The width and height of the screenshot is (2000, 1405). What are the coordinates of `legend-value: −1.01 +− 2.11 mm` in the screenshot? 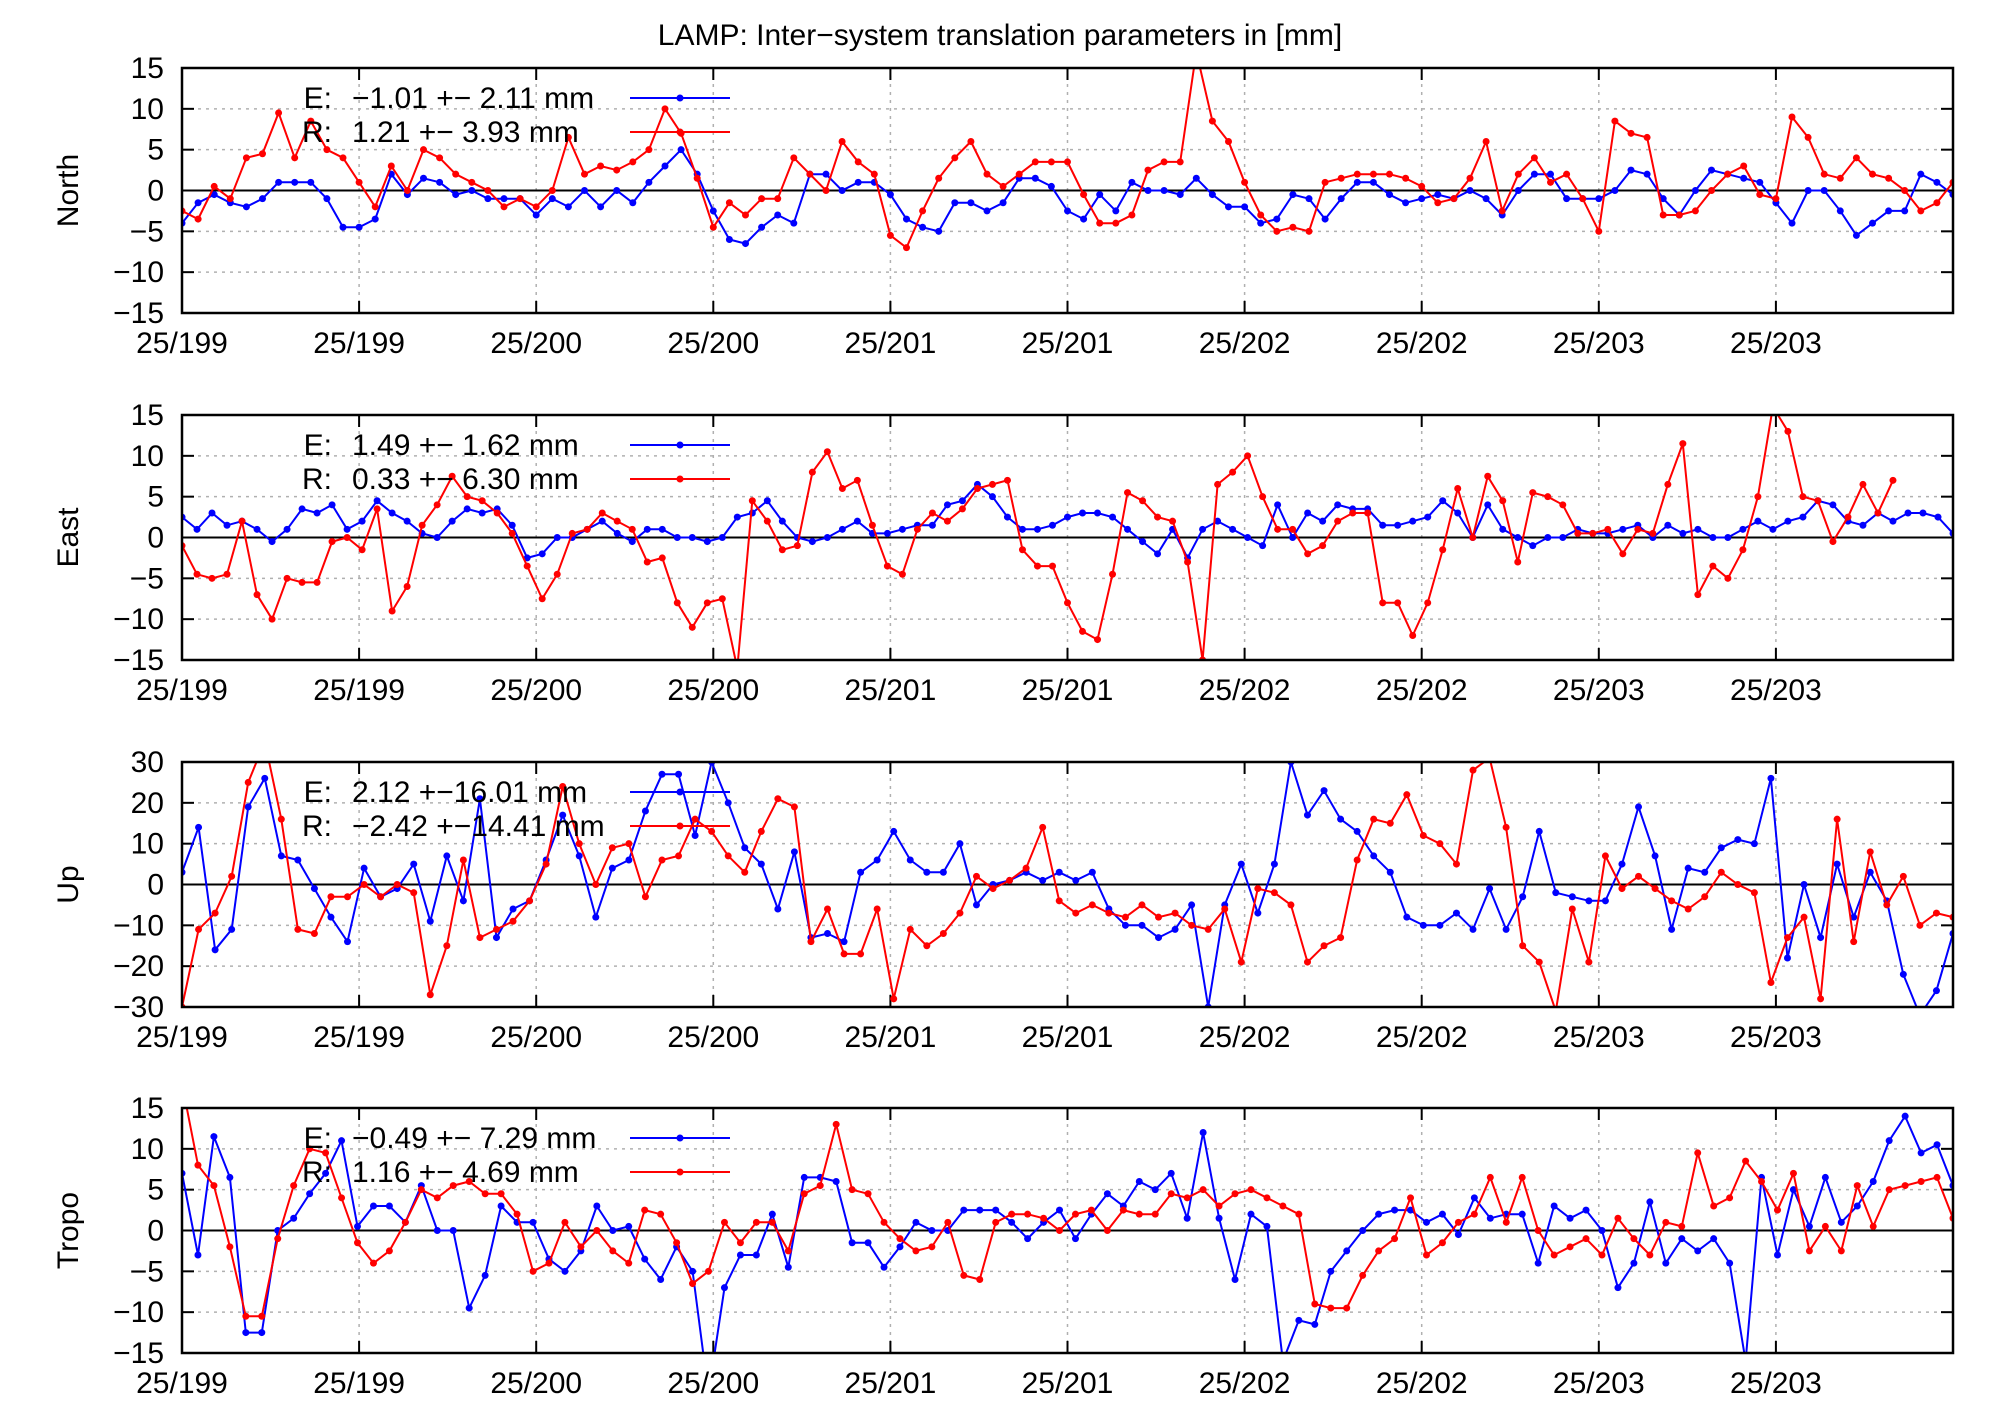 It's located at (473, 98).